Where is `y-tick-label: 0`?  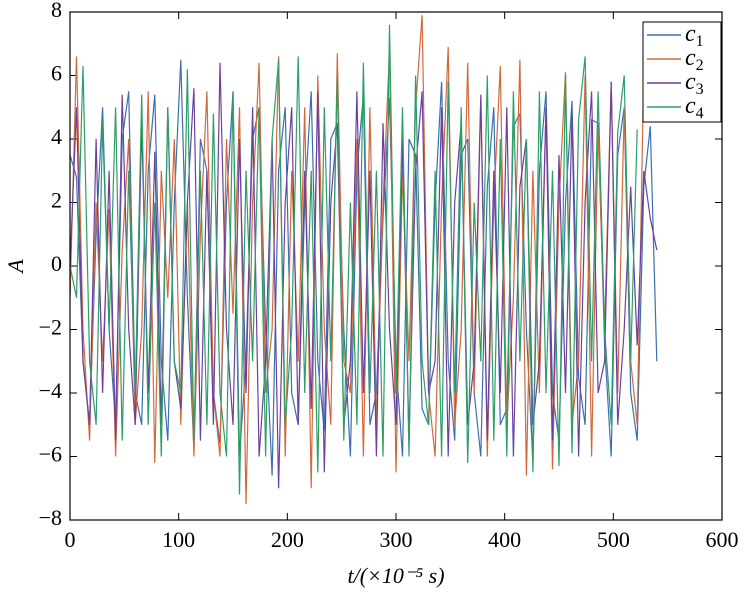
y-tick-label: 0 is located at coordinates (56, 263).